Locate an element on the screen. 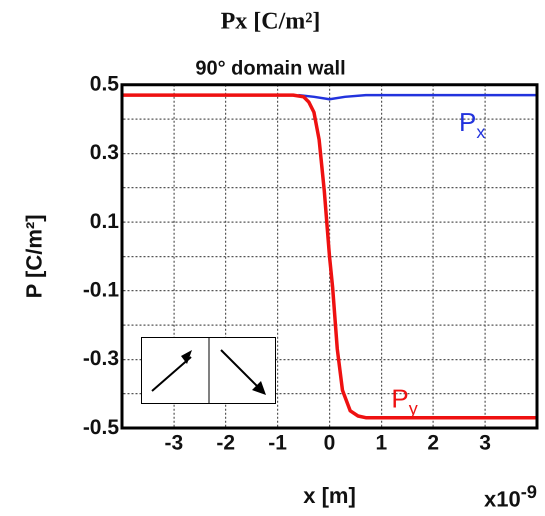 The width and height of the screenshot is (545, 516). y-tick-label: 0.1 is located at coordinates (105, 221).